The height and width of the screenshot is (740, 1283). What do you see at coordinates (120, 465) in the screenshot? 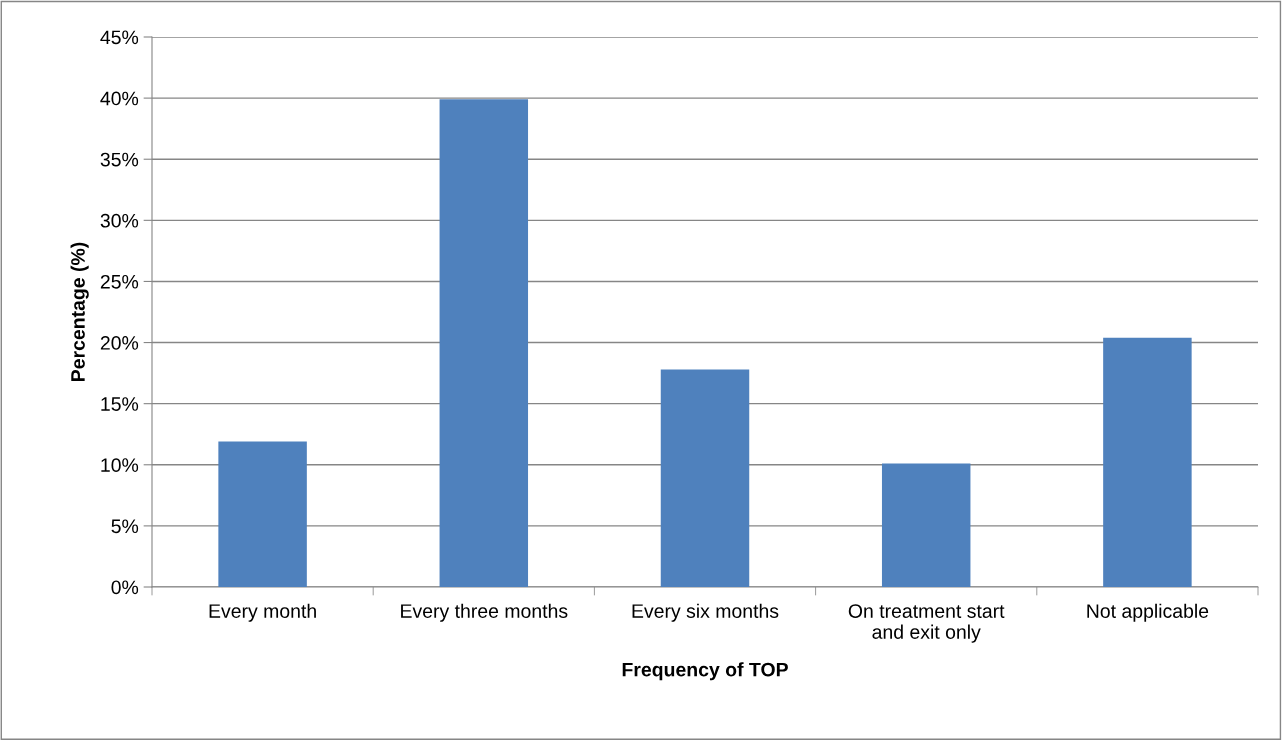
I see `y-tick-label: 10%` at bounding box center [120, 465].